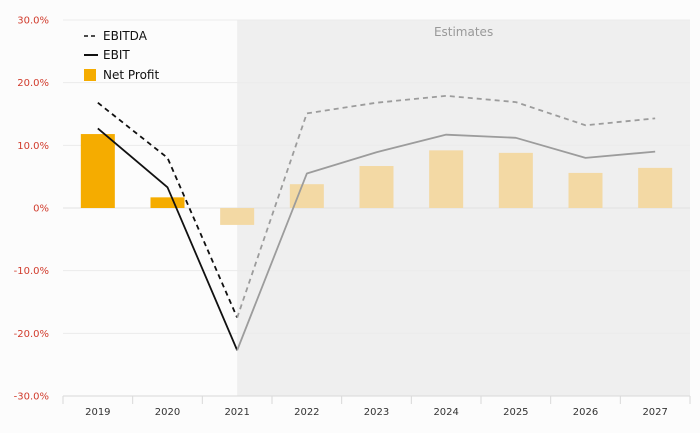 The height and width of the screenshot is (433, 700). What do you see at coordinates (463, 32) in the screenshot?
I see `estimates-label: Estimates` at bounding box center [463, 32].